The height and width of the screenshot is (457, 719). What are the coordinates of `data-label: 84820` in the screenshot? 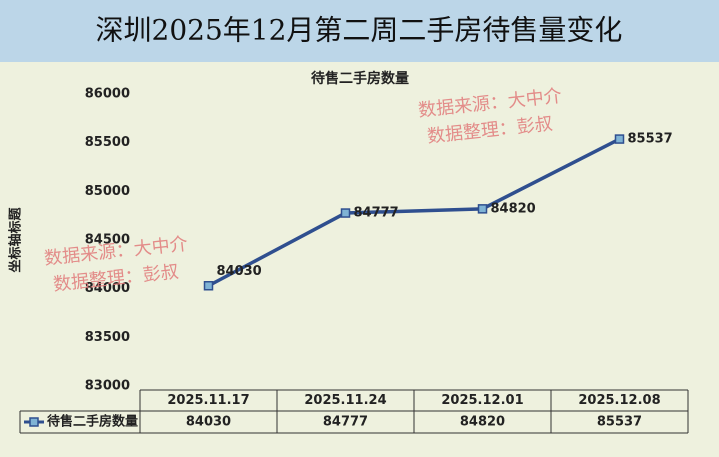 It's located at (513, 208).